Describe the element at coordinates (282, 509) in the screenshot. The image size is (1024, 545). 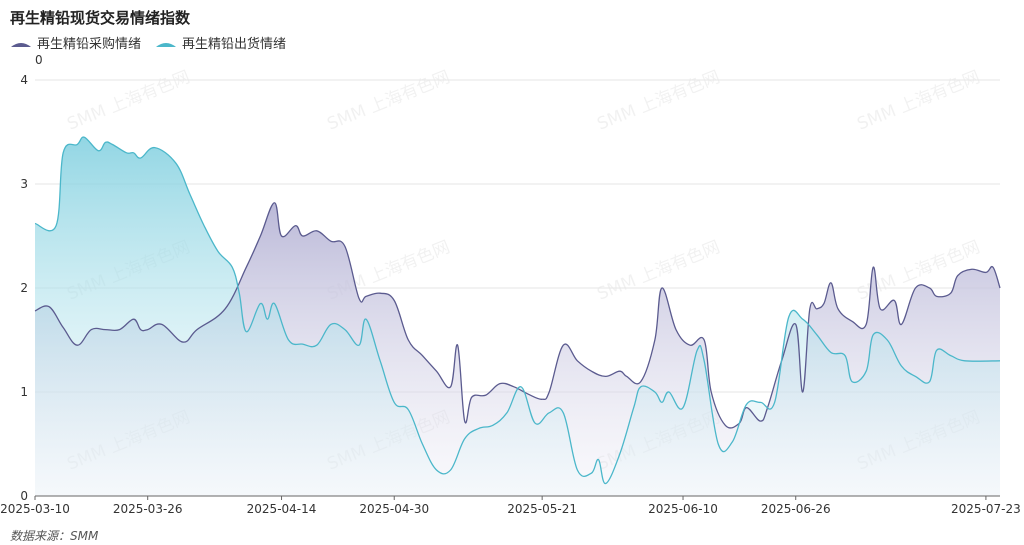
I see `x-tick-label: 2025-04-14` at that location.